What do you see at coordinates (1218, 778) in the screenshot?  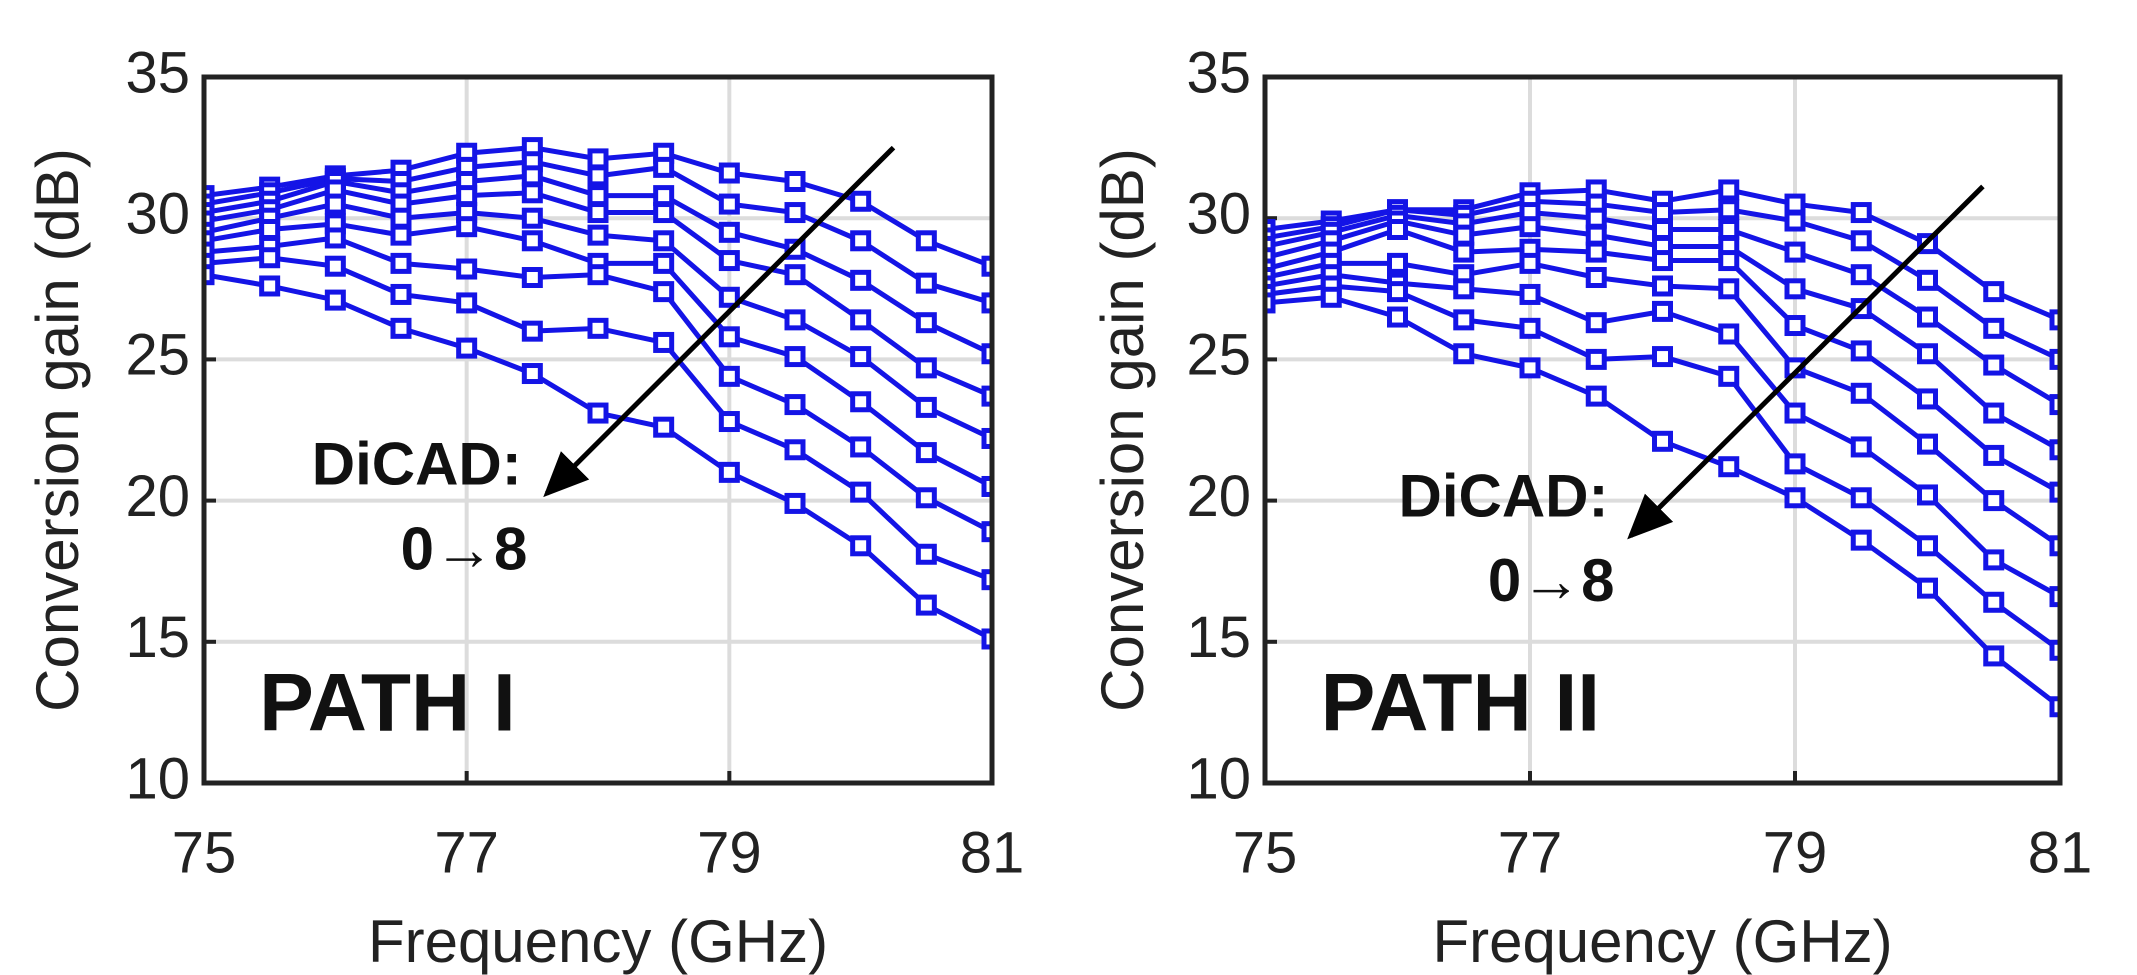 I see `y-tick-label: 10` at bounding box center [1218, 778].